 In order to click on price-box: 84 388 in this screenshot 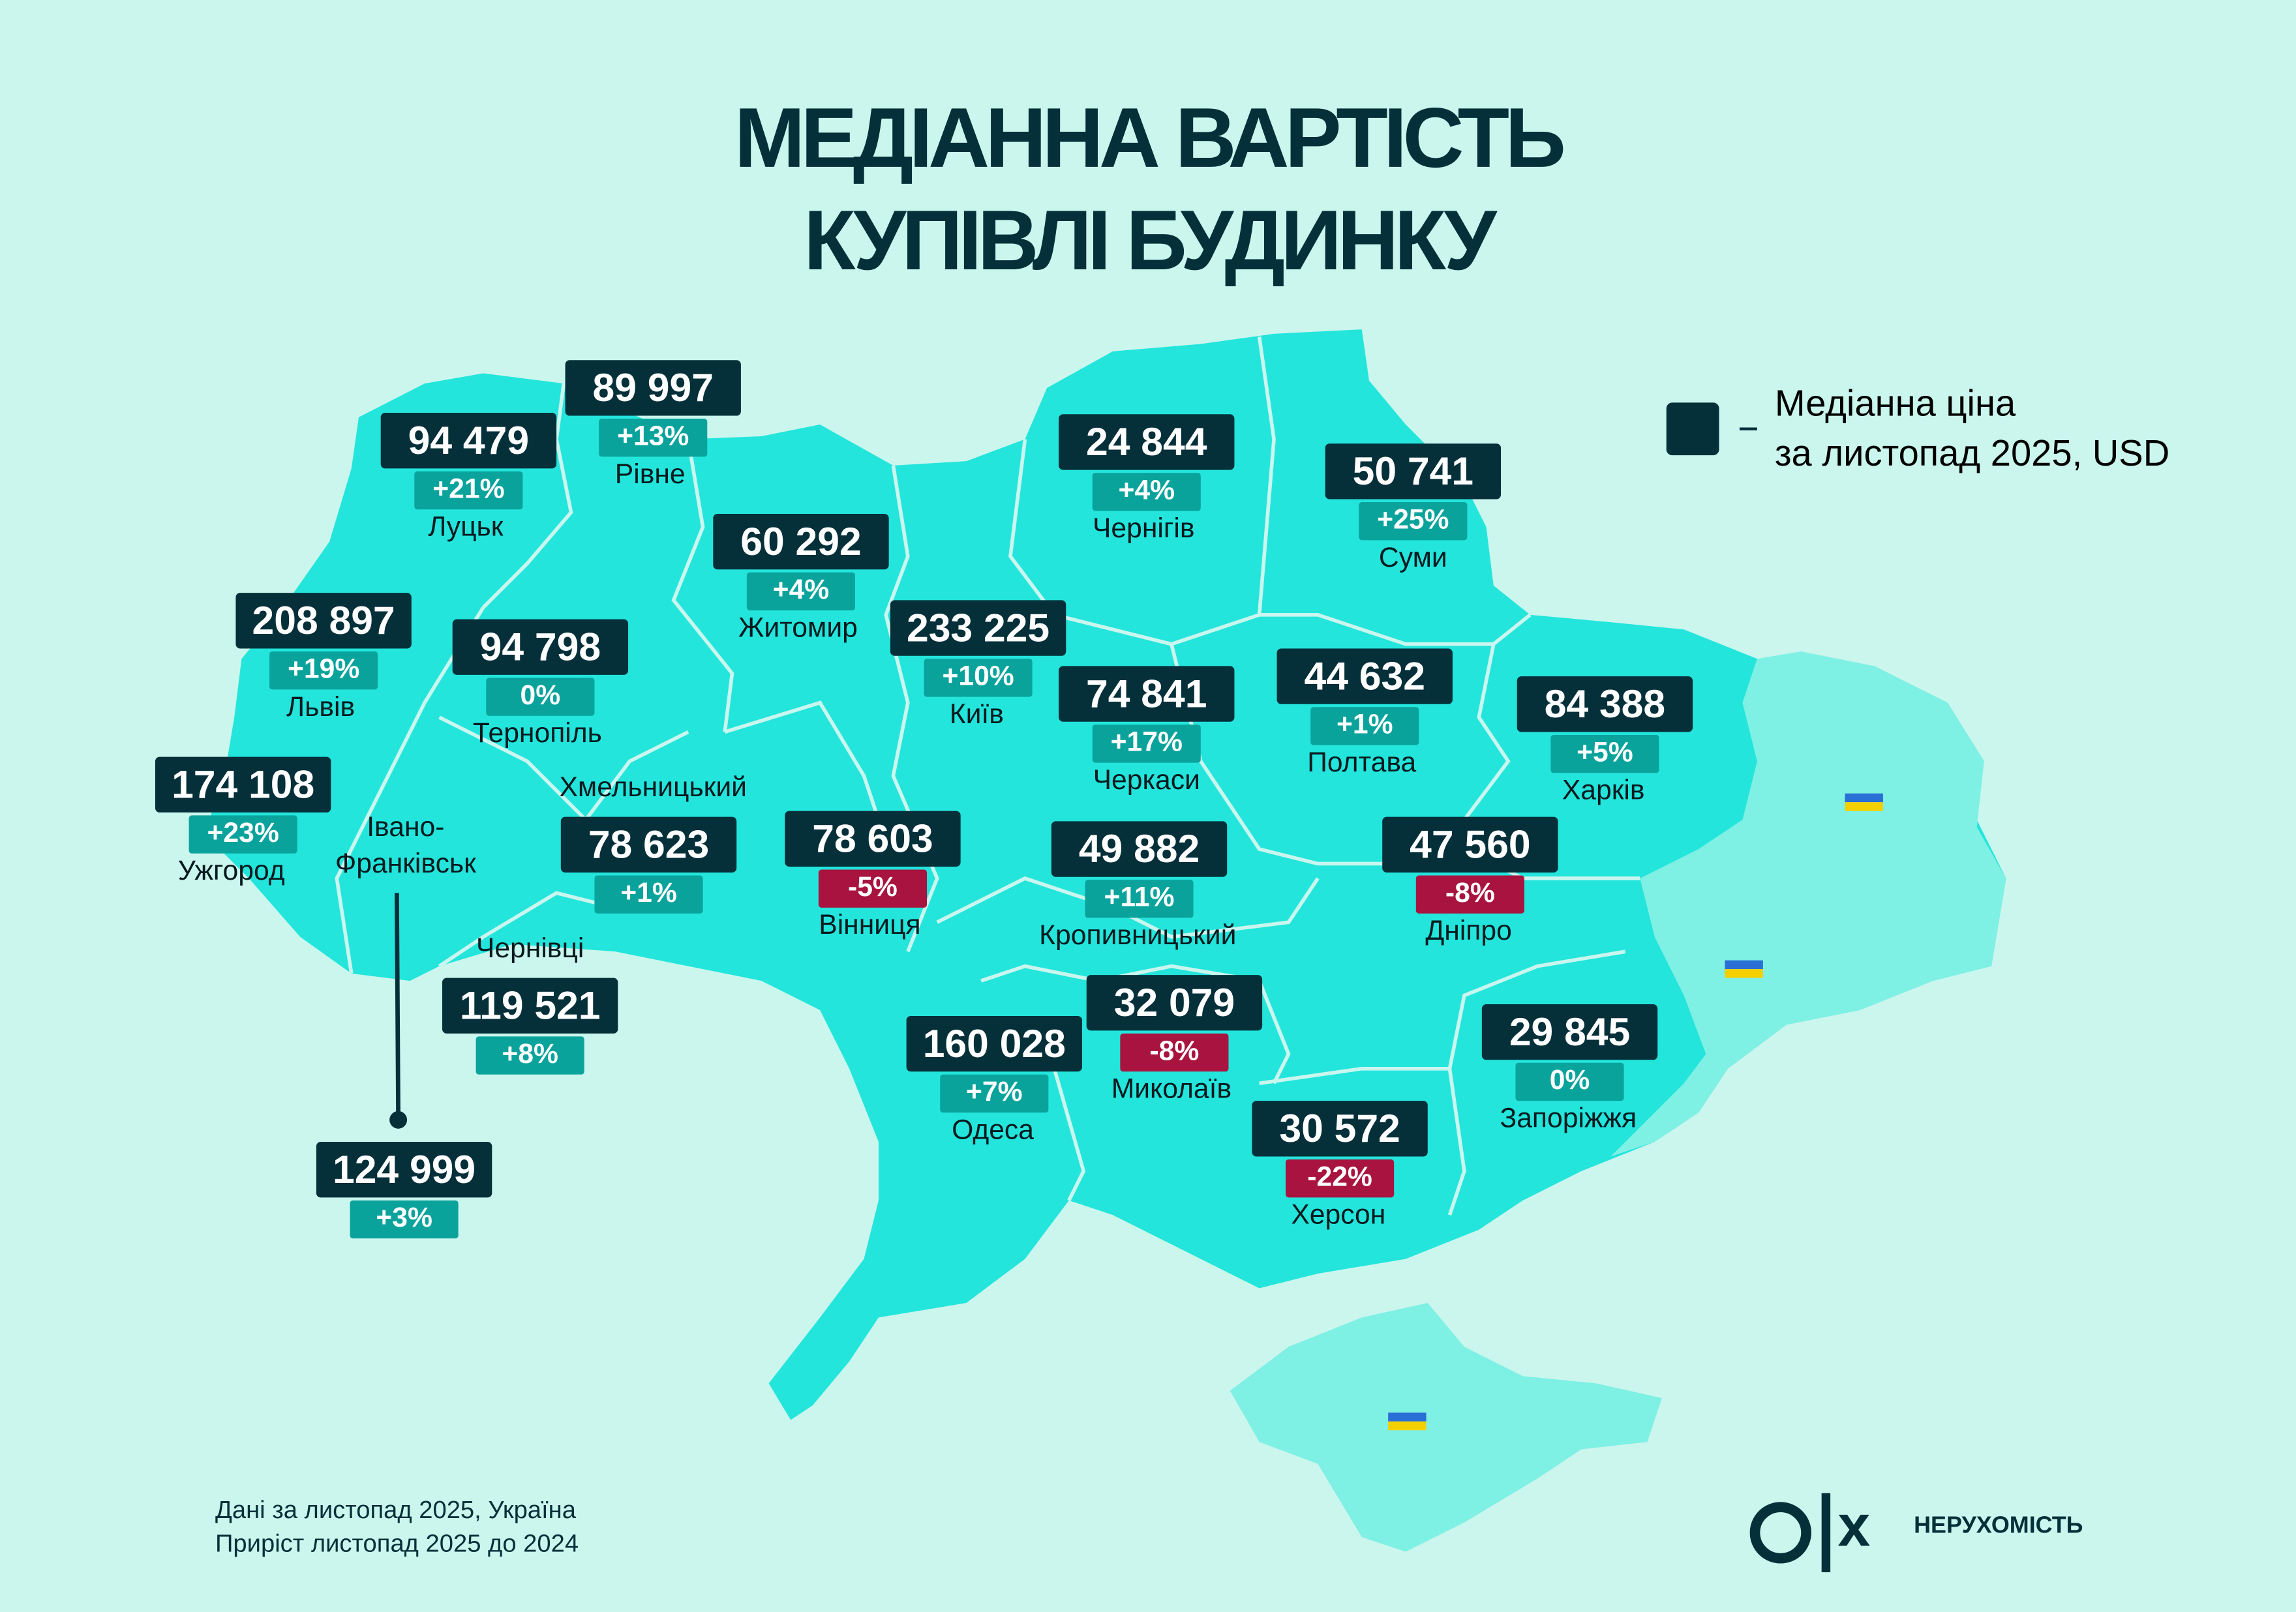, I will do `click(1605, 704)`.